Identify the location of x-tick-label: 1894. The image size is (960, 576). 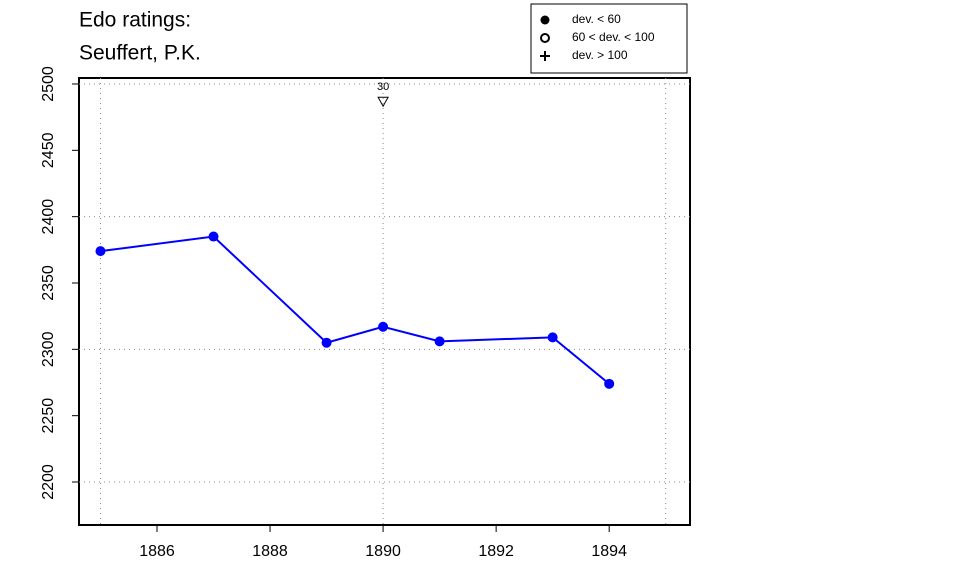
(609, 551).